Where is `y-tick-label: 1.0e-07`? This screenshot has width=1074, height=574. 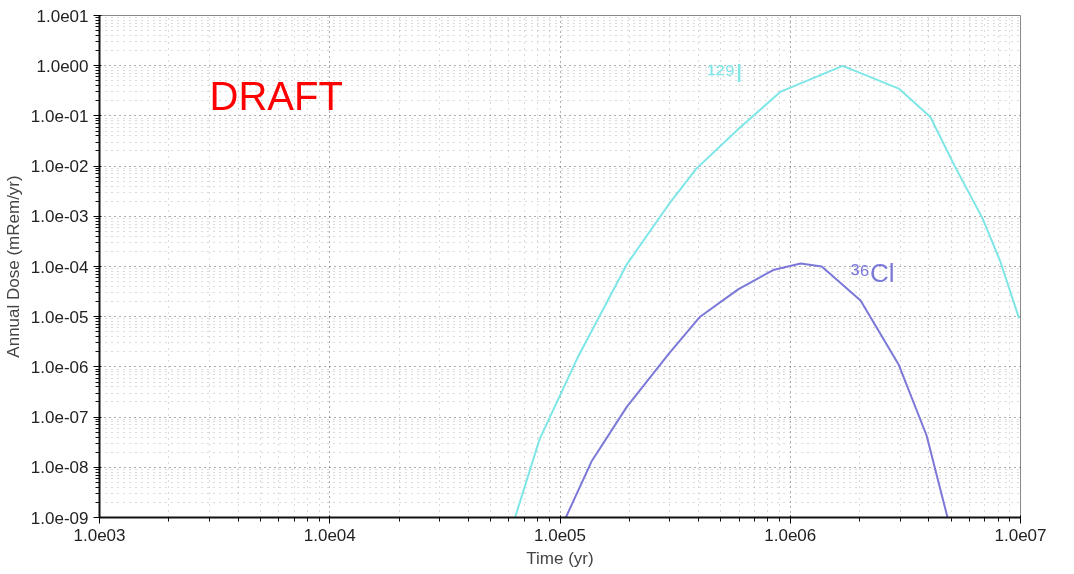 y-tick-label: 1.0e-07 is located at coordinates (59, 418).